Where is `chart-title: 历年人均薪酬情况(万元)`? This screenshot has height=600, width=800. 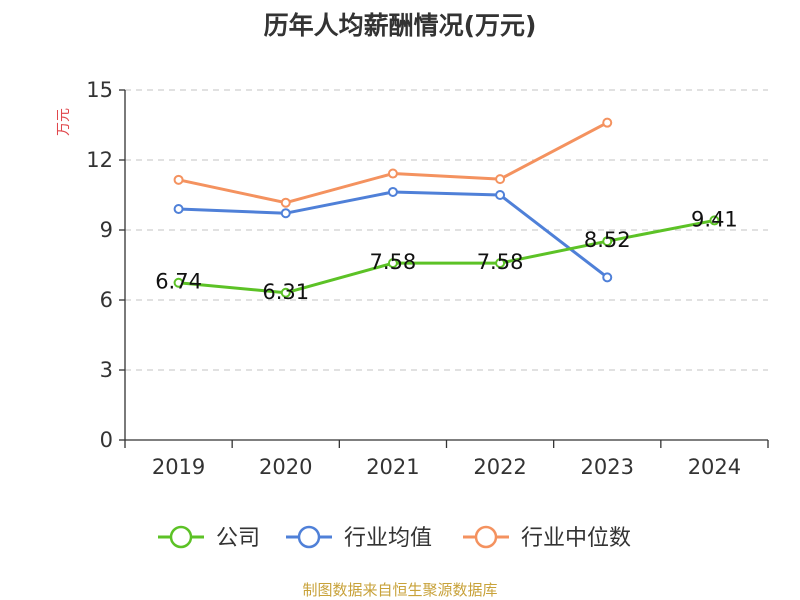 chart-title: 历年人均薪酬情况(万元) is located at coordinates (400, 25).